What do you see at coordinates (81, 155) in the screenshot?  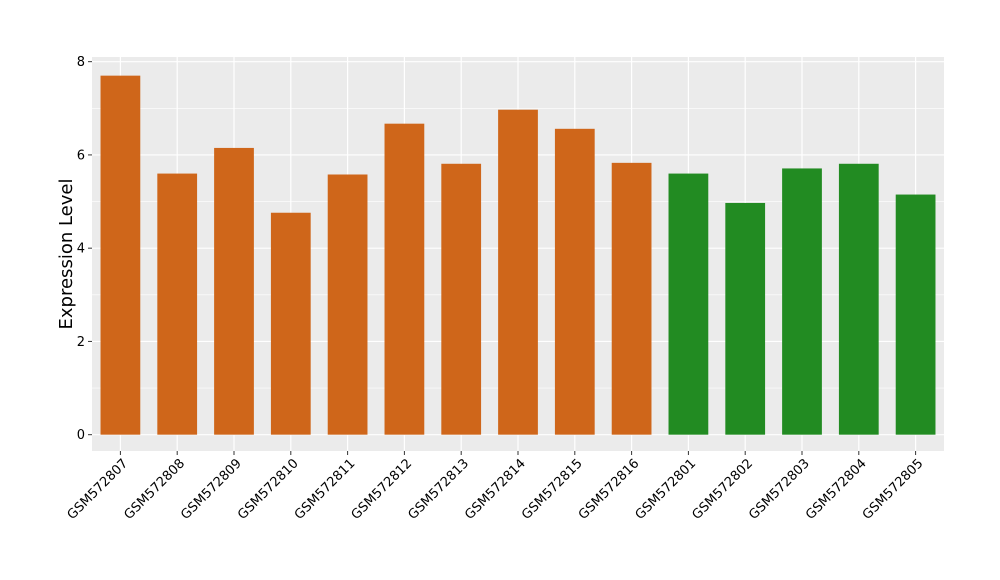 I see `y-tick-label: 6` at bounding box center [81, 155].